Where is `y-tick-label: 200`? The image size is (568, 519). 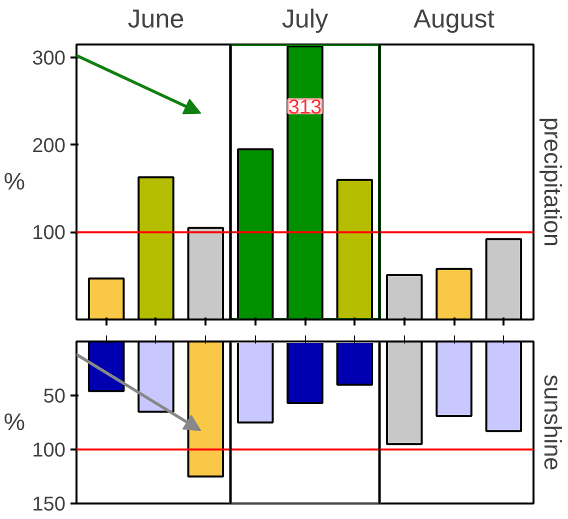 y-tick-label: 200 is located at coordinates (49, 145).